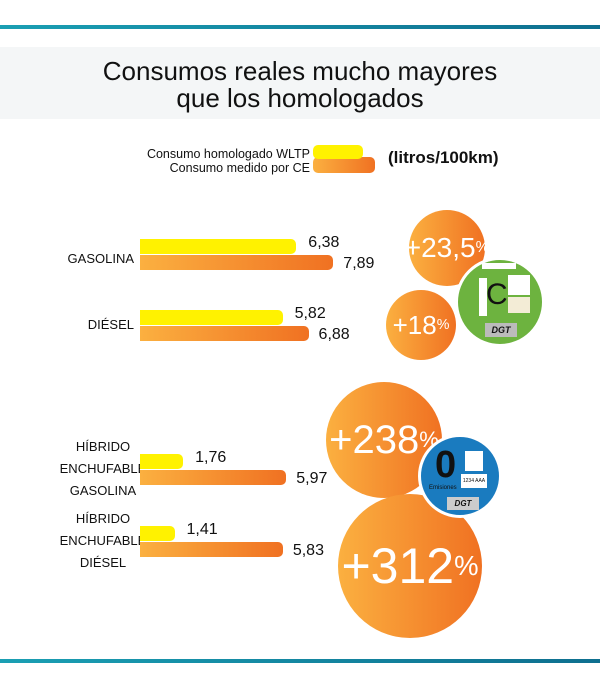 This screenshot has height=690, width=600. Describe the element at coordinates (310, 313) in the screenshot. I see `value-label-wltp: 5,82` at that location.